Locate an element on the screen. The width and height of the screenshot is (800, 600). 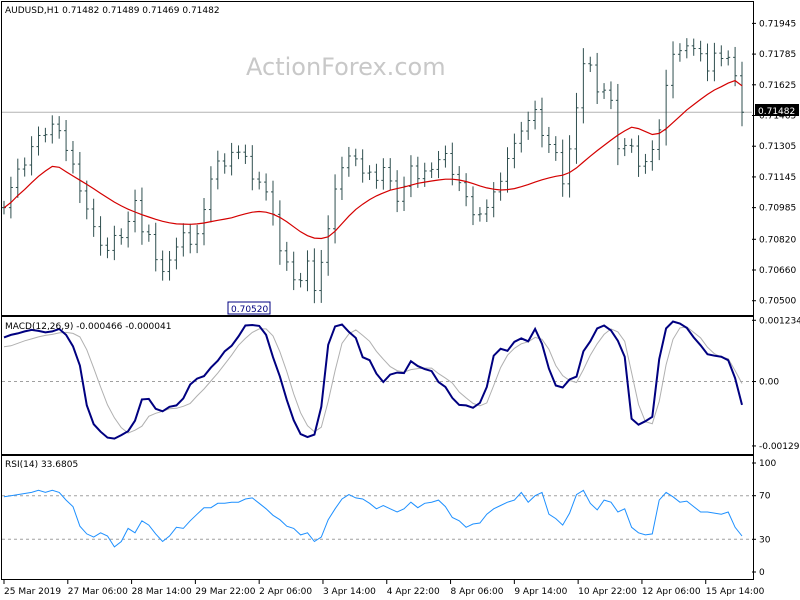
low-annotation: 0.70520 is located at coordinates (249, 308).